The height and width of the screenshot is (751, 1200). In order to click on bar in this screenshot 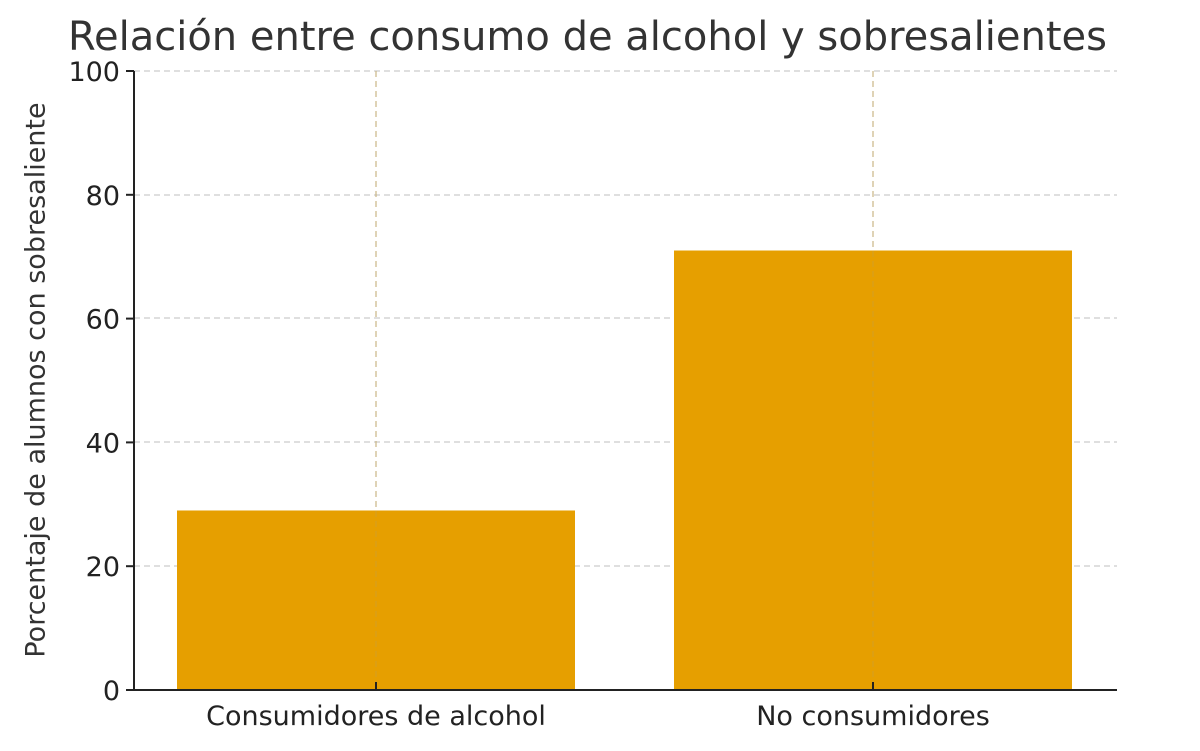, I will do `click(376, 600)`.